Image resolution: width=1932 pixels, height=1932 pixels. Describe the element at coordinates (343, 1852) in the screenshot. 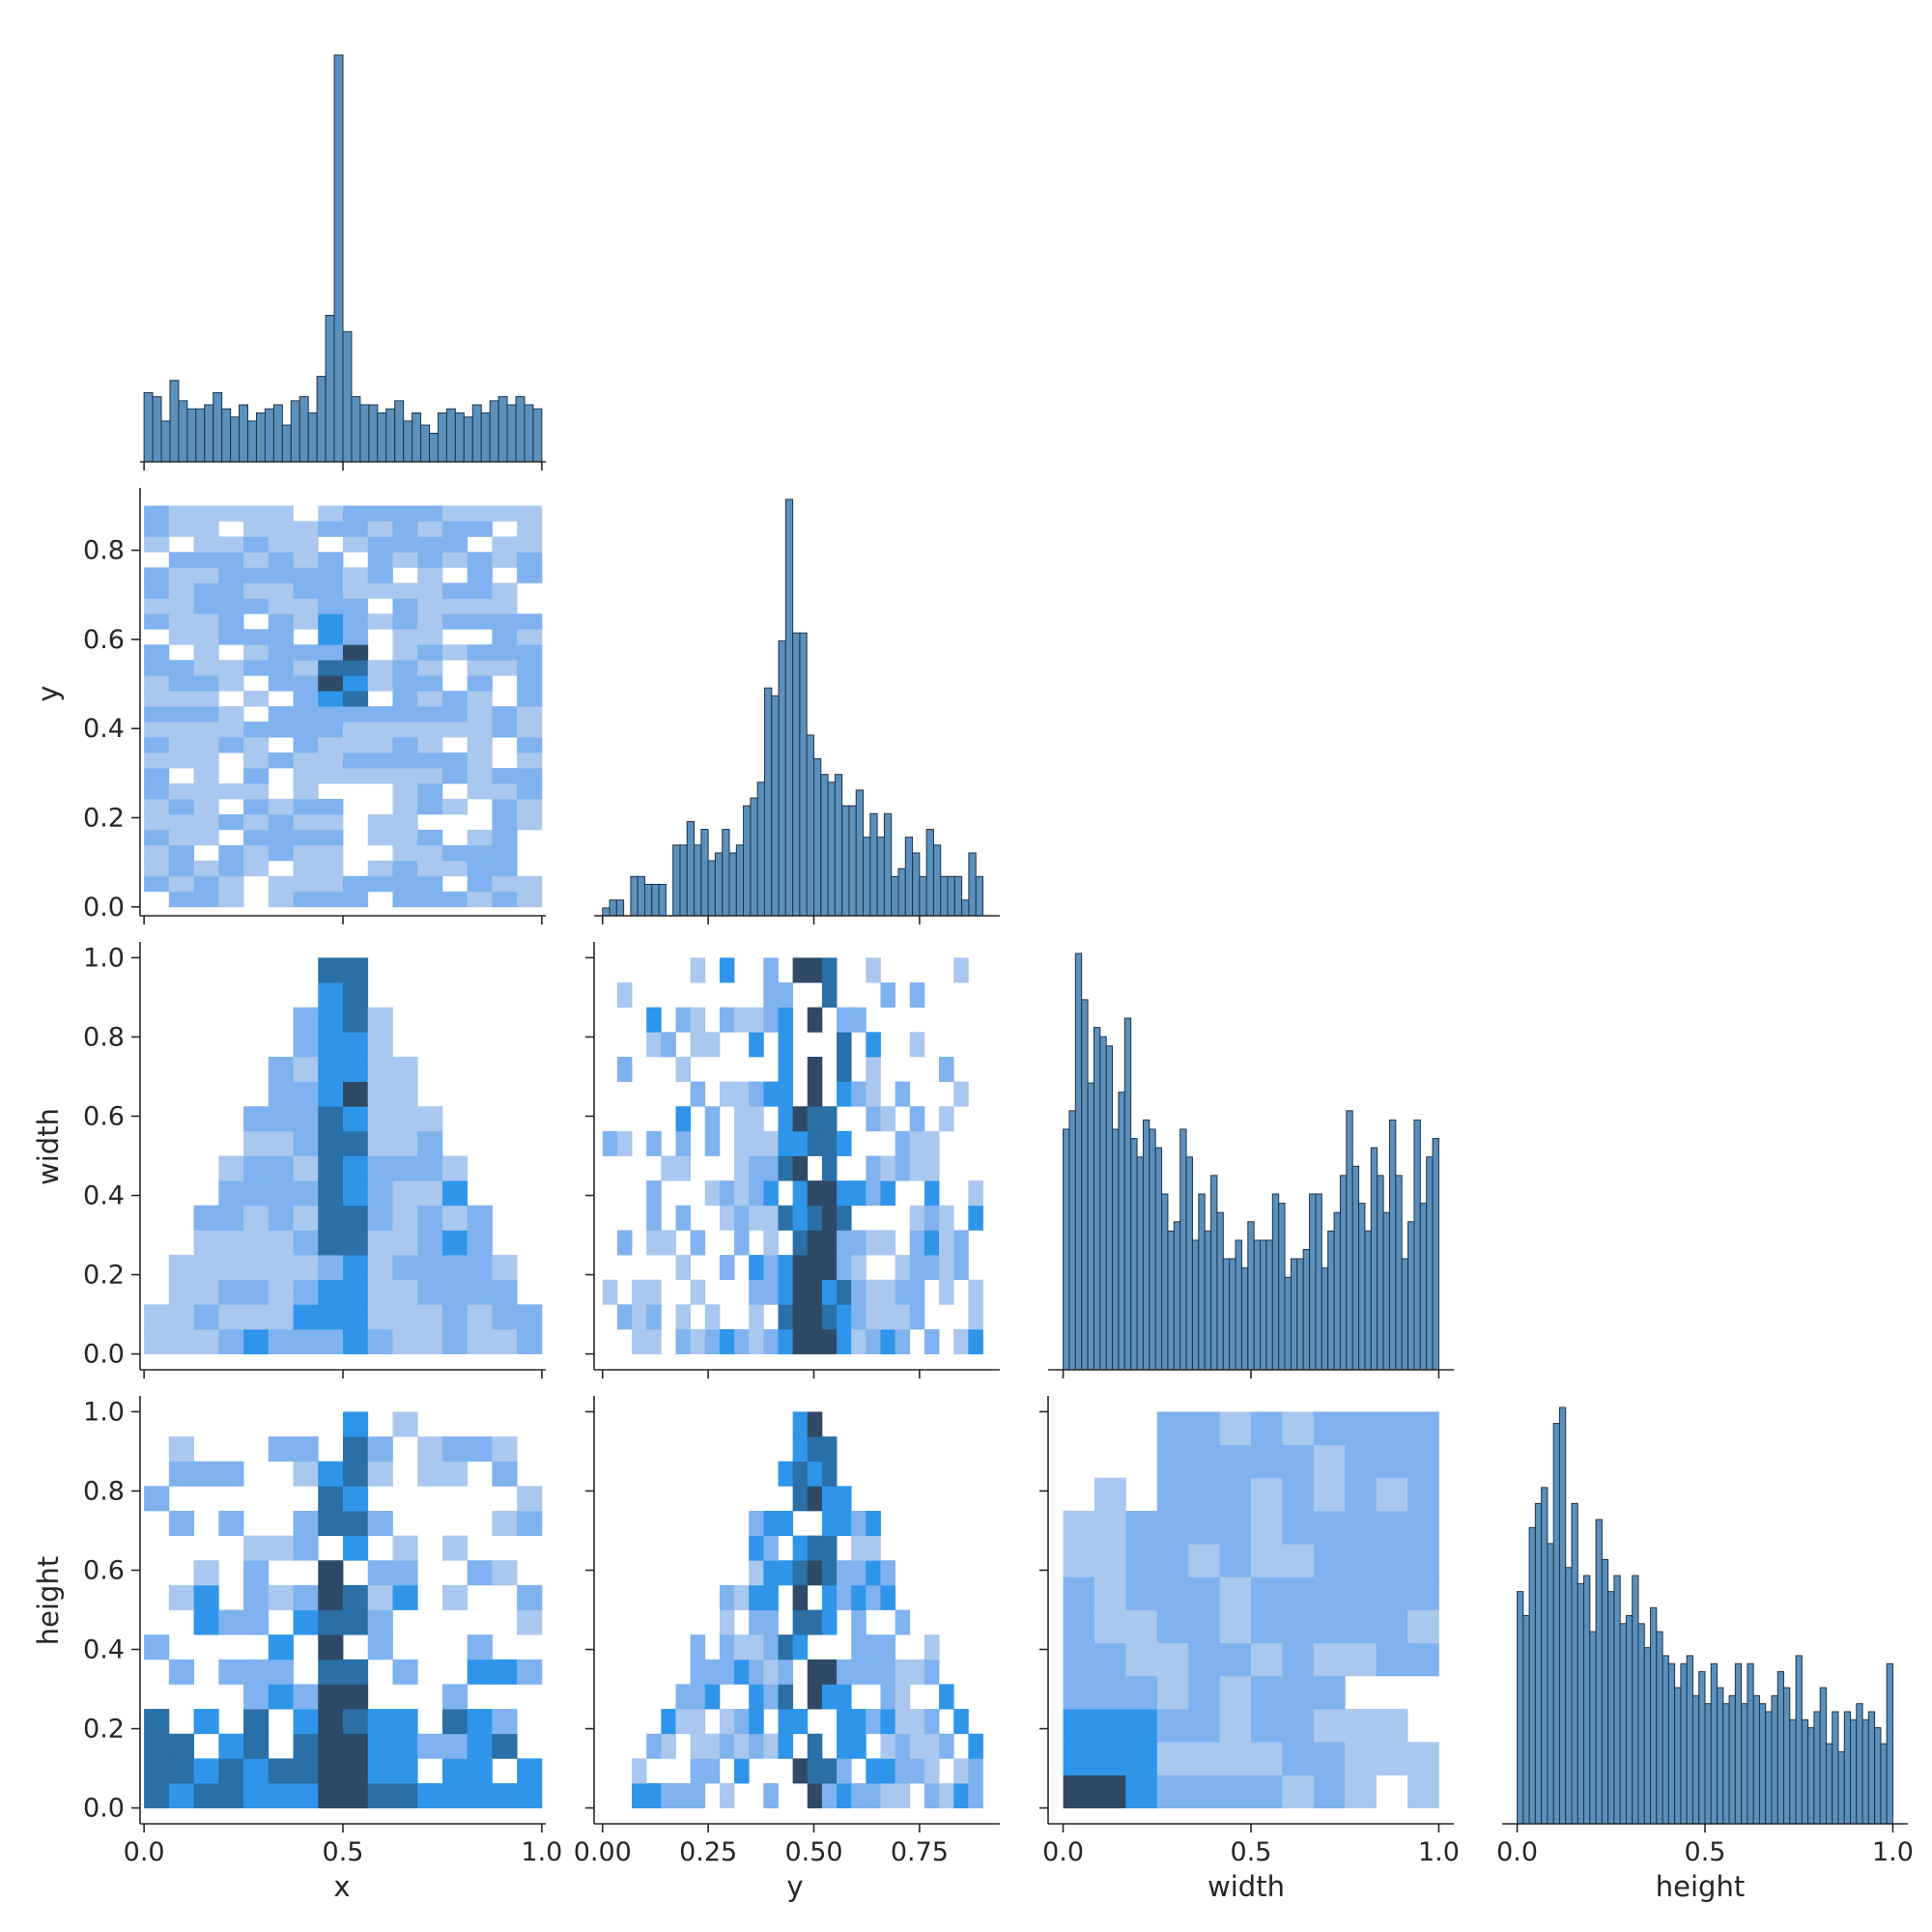

I see `x-tick-label: 0.5` at that location.